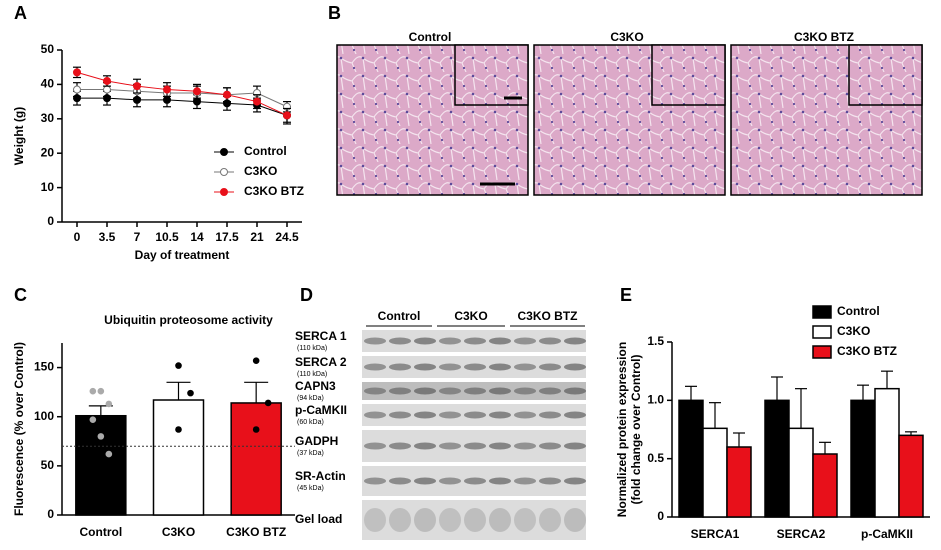 The width and height of the screenshot is (941, 550). Describe the element at coordinates (636, 429) in the screenshot. I see `y-axis-label: (fold change over Control)` at that location.